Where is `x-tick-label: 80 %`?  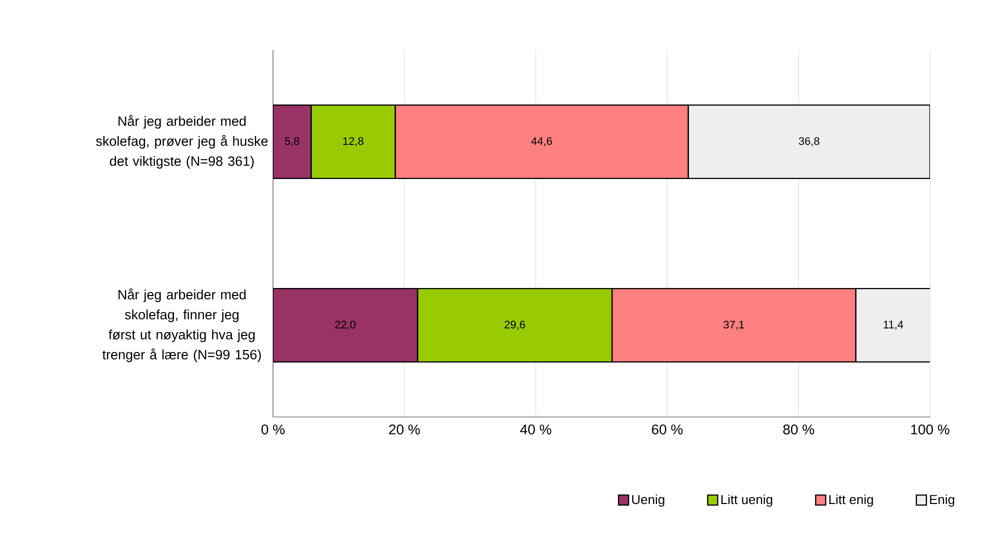
x-tick-label: 80 % is located at coordinates (798, 429).